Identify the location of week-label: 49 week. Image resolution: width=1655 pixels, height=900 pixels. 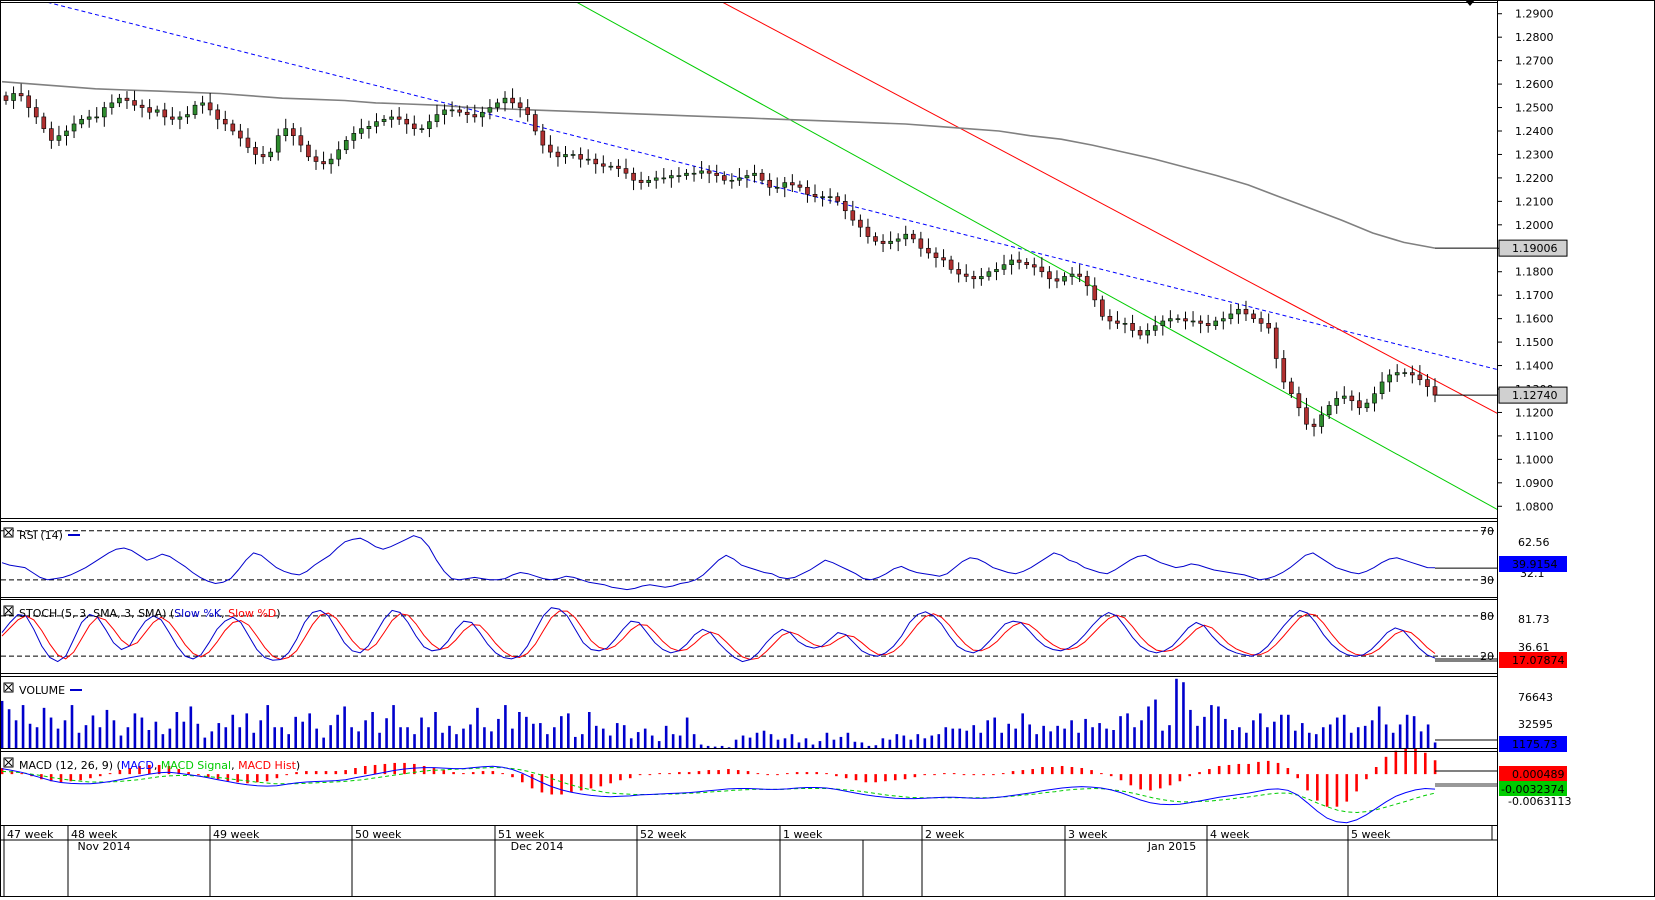
(236, 834).